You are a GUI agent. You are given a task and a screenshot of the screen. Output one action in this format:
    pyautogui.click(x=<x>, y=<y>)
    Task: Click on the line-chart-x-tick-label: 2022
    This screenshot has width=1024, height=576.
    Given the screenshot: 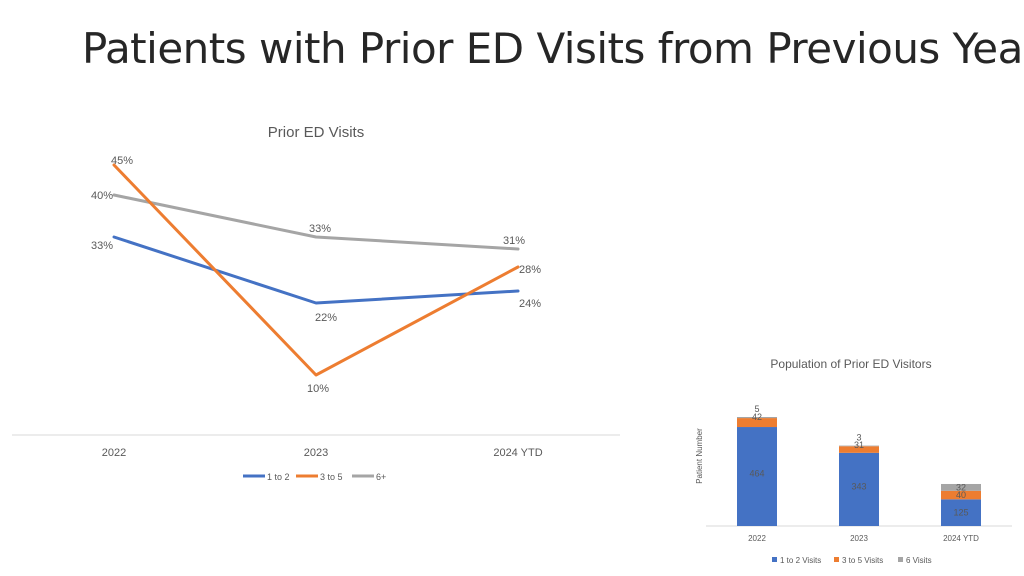 What is the action you would take?
    pyautogui.click(x=114, y=453)
    